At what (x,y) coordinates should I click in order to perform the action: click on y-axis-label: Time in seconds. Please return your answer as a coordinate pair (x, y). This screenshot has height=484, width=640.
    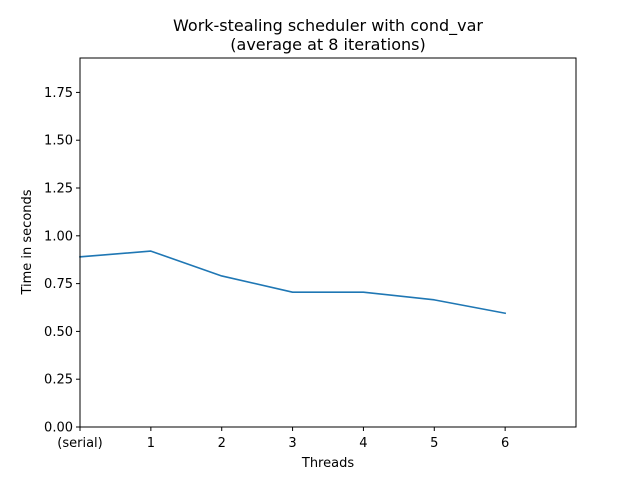
    Looking at the image, I should click on (27, 242).